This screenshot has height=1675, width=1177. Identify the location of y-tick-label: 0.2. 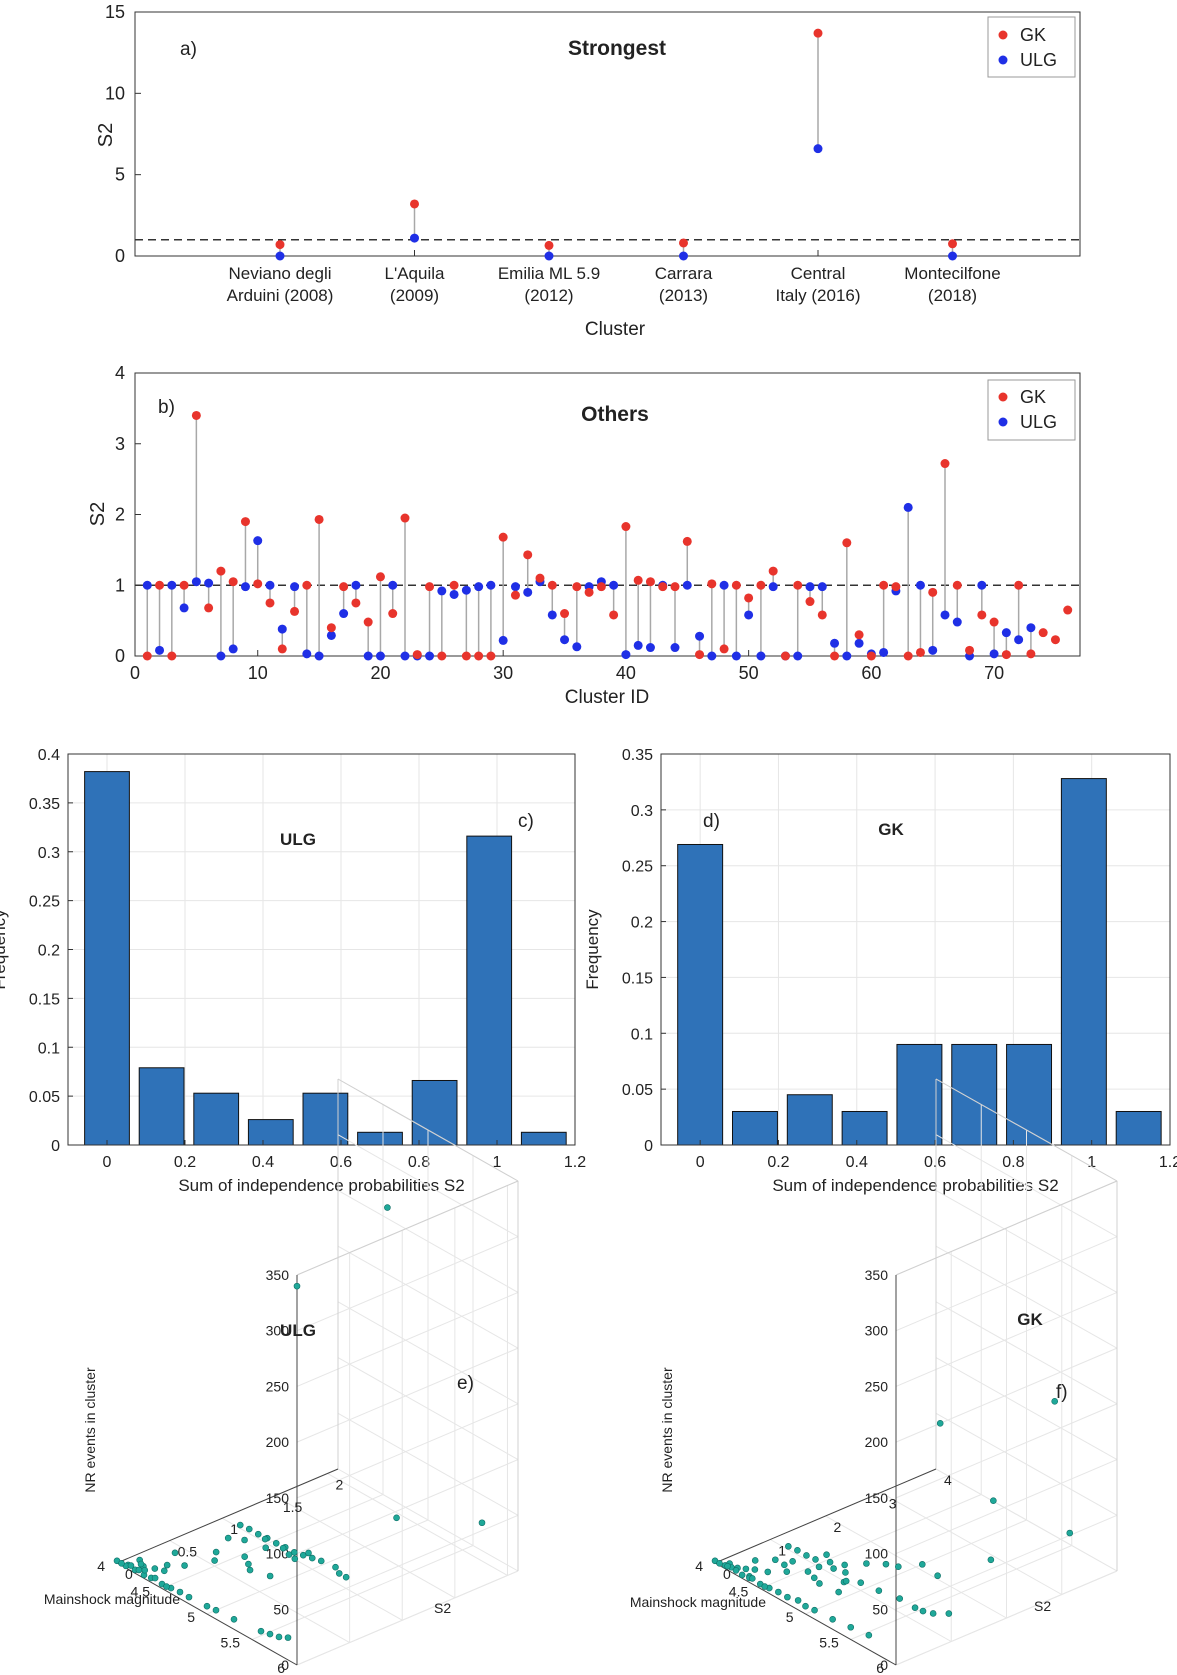
(642, 923).